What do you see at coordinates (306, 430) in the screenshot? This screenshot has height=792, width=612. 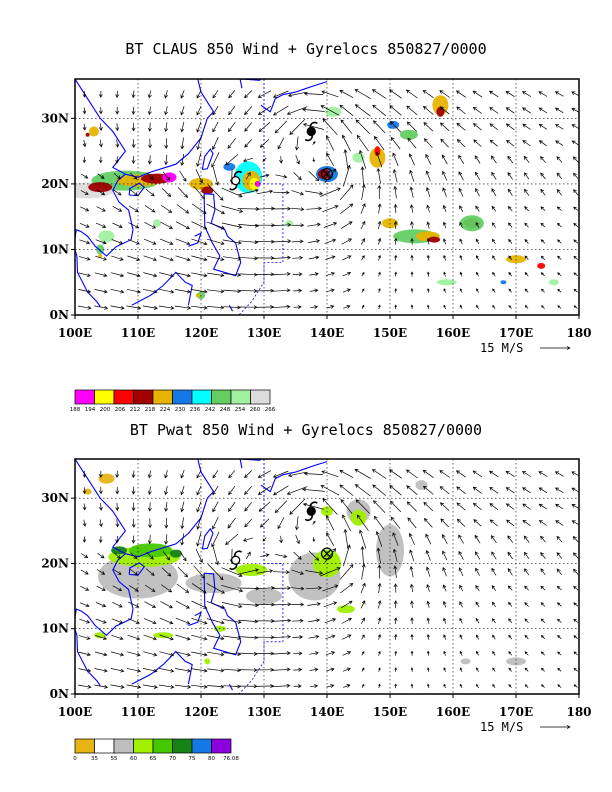 I see `bottom-panel-title: BT Pwat 850 Wind + Gyrelocs 850827/0000` at bounding box center [306, 430].